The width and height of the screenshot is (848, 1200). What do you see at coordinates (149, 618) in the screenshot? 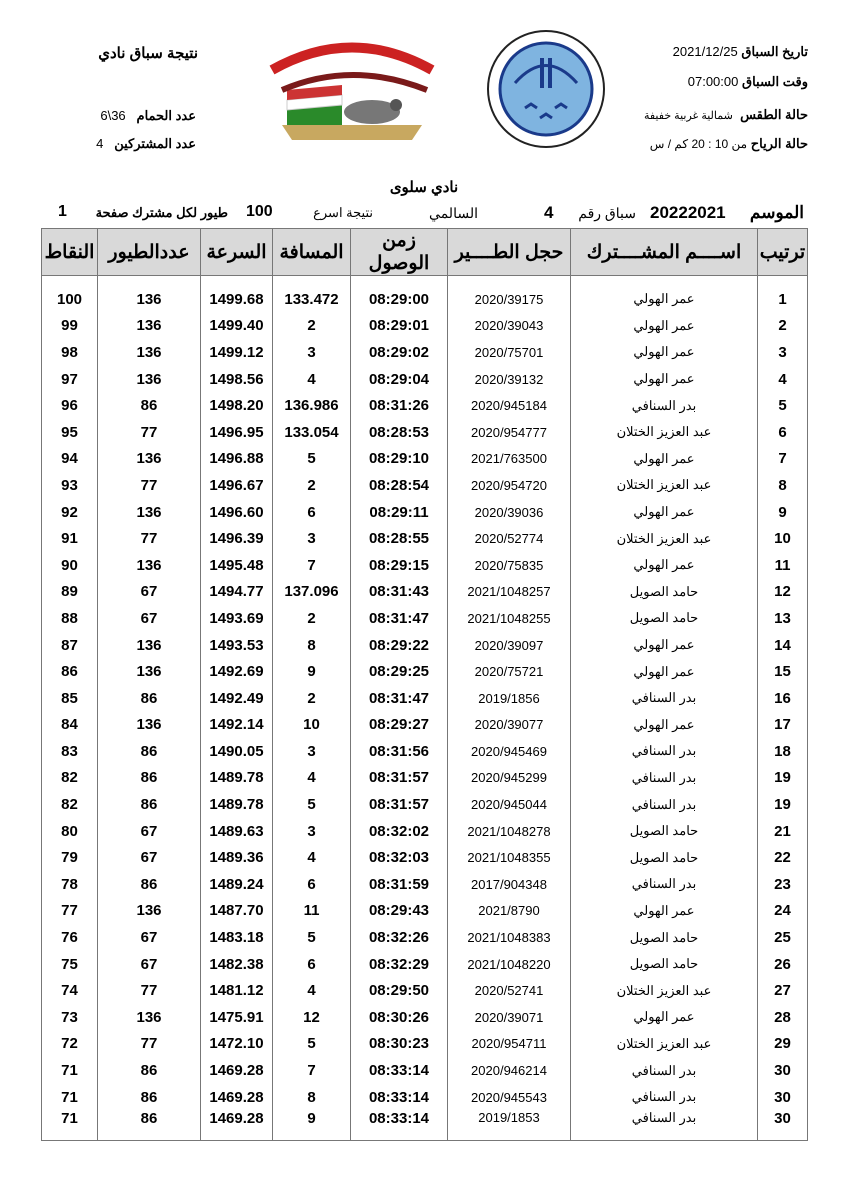
I see `cell-birds-count: 67` at bounding box center [149, 618].